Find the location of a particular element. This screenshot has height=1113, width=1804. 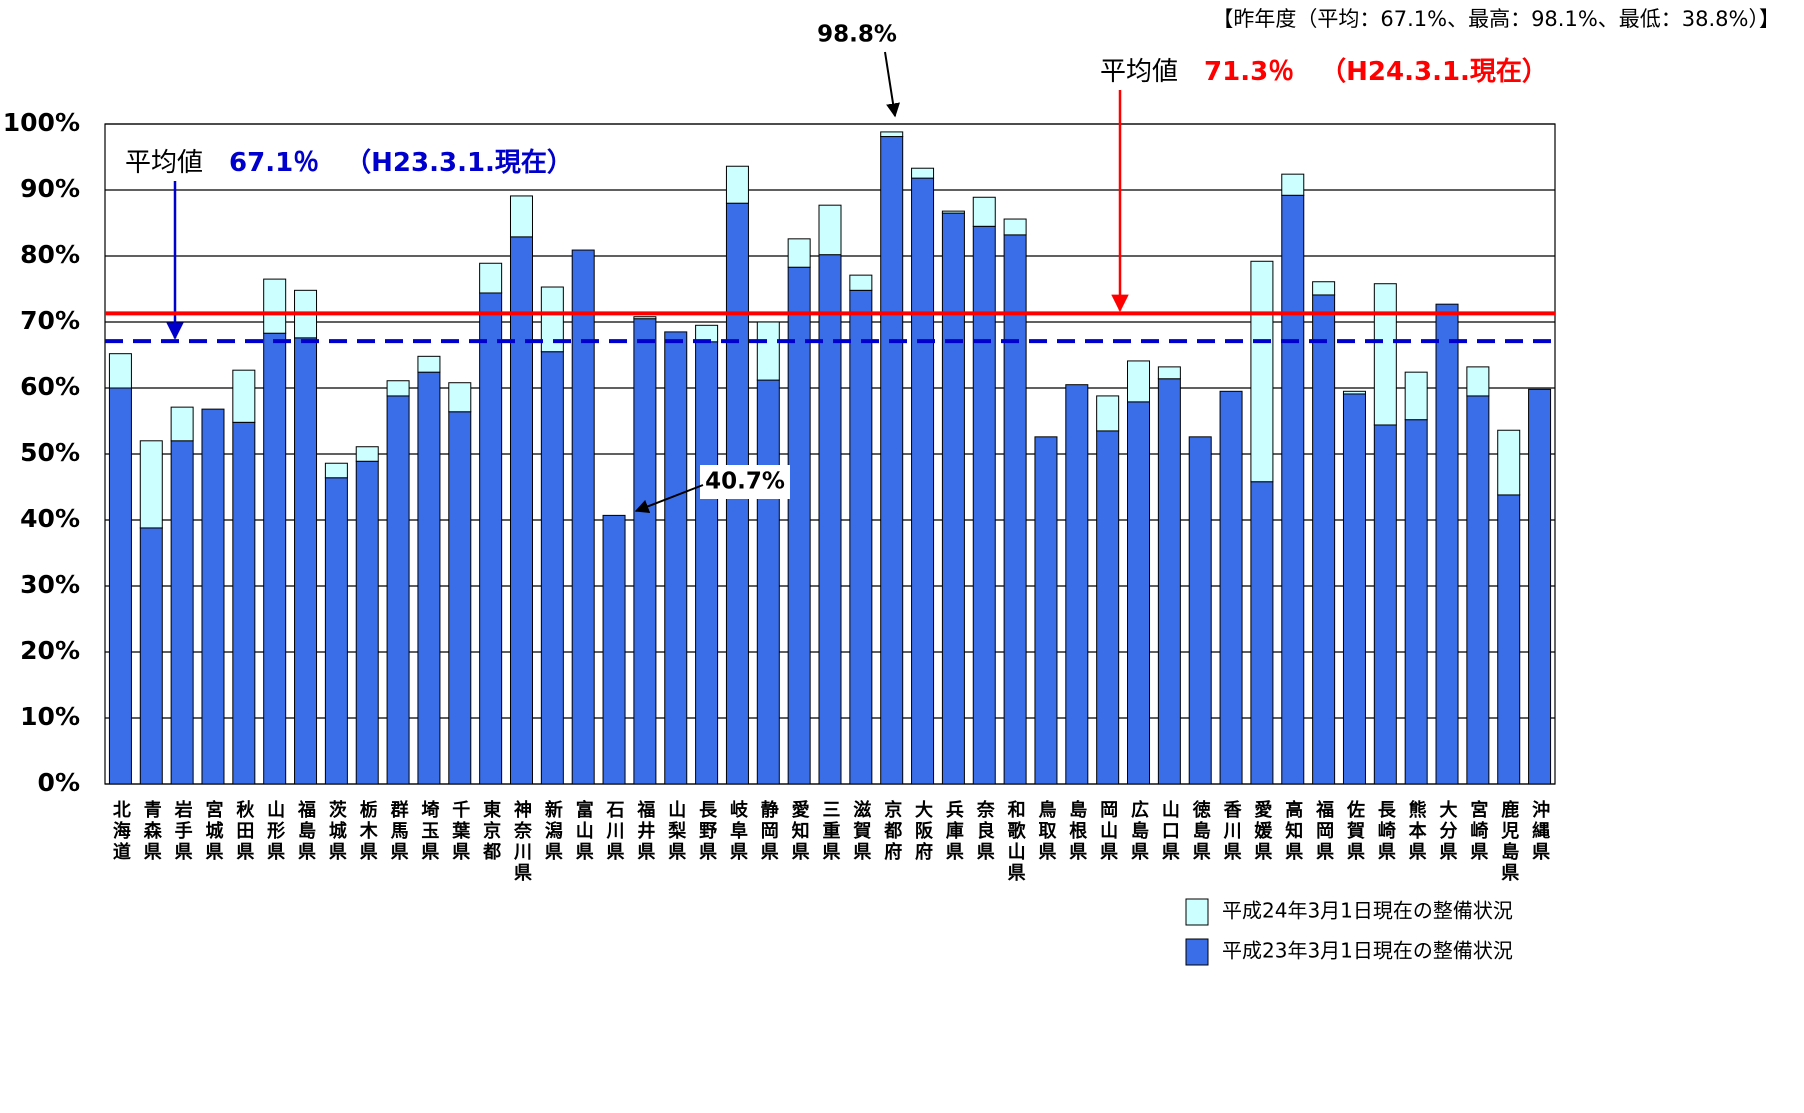

x-tick-label: 岡山県 is located at coordinates (1107, 831).